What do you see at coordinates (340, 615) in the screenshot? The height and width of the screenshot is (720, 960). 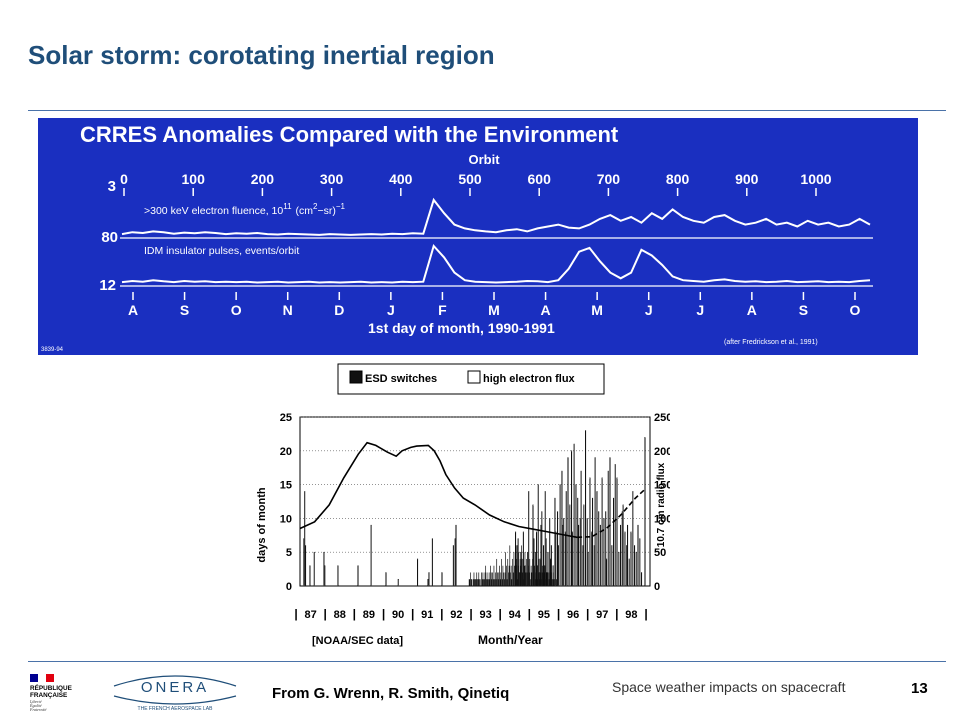 I see `year-tick-label: 88` at bounding box center [340, 615].